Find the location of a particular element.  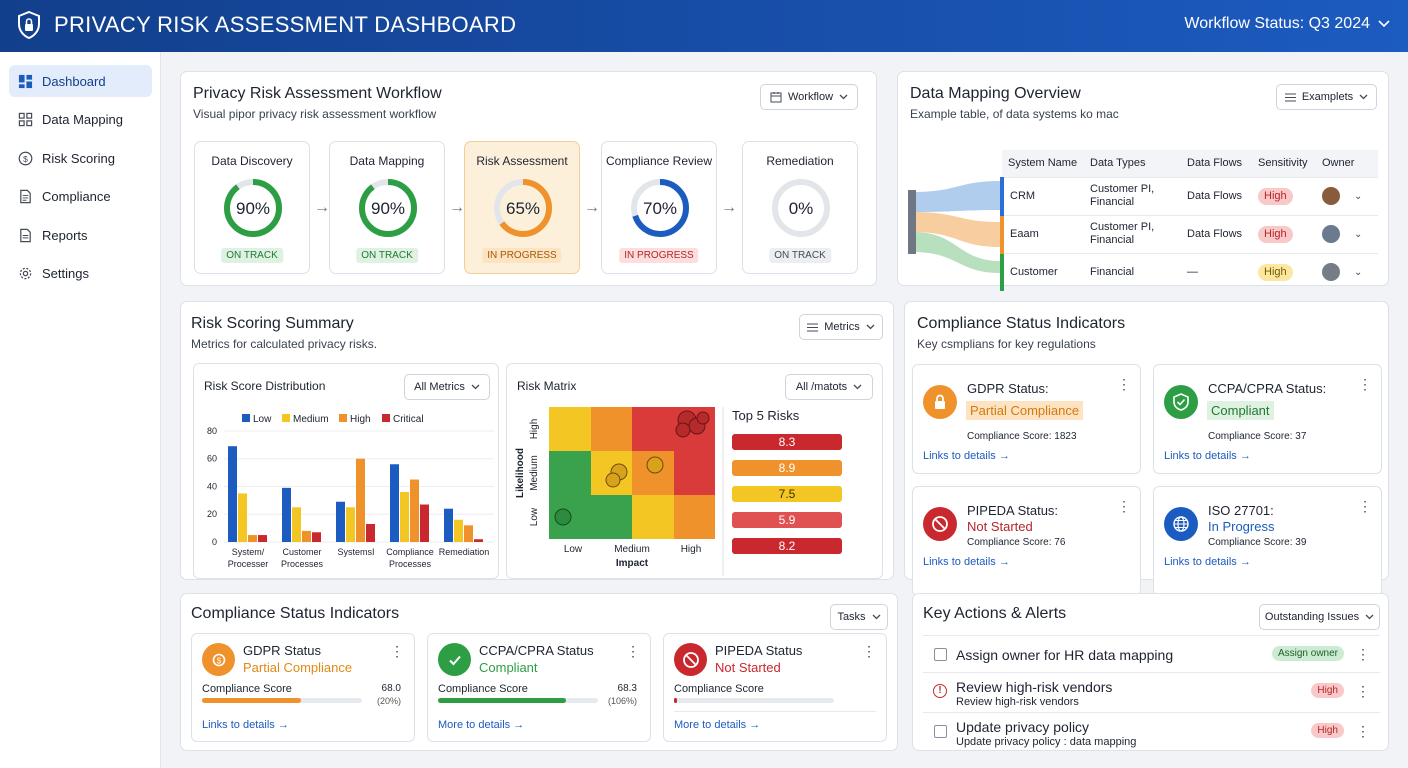

workflow-step-data-discovery: Data Discovery 90% ON TRACK is located at coordinates (252, 207).